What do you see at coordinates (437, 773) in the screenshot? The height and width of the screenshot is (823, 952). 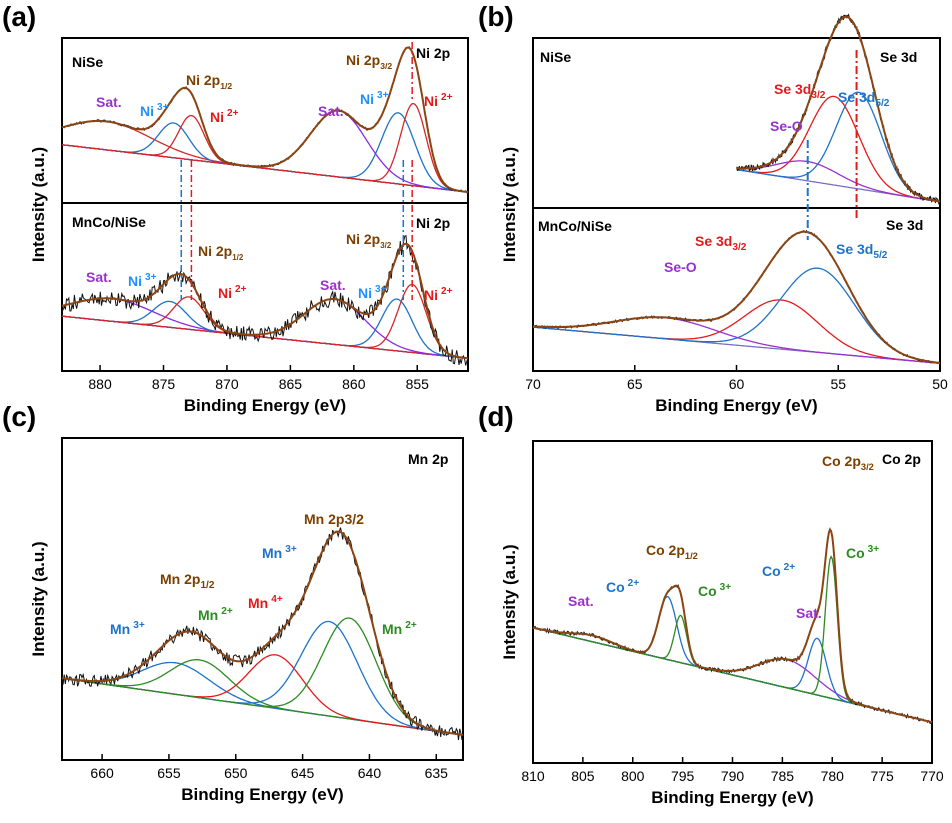 I see `x-tick-label: 635` at bounding box center [437, 773].